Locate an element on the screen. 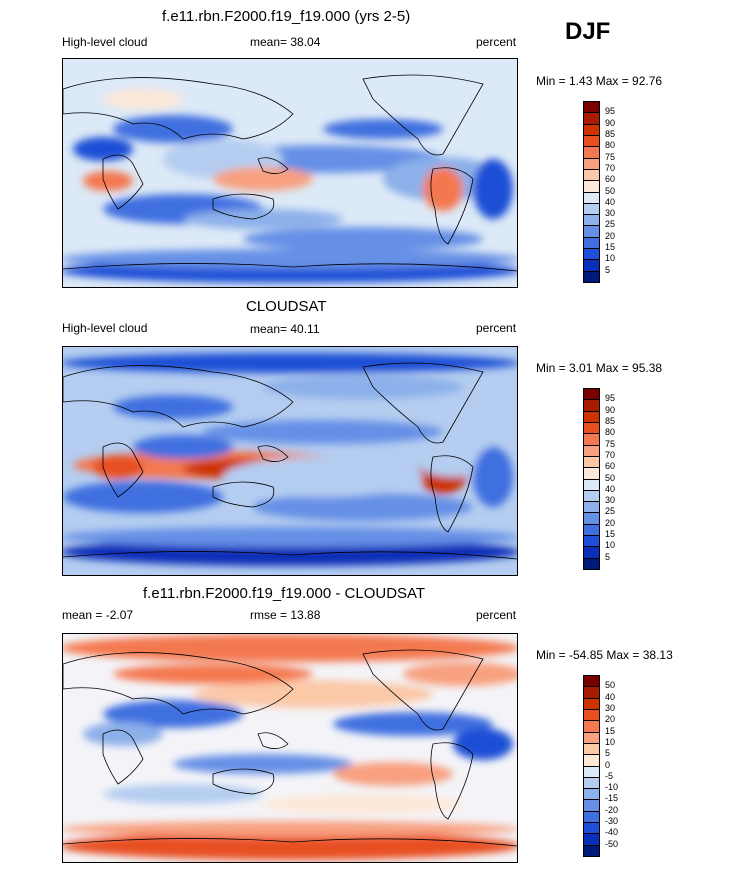 Image resolution: width=733 pixels, height=872 pixels. panel-3-colorbar: 50 40 30 20 15 10 5 0 -5 -10 -15 -20 -30 -40 -50 is located at coordinates (600, 766).